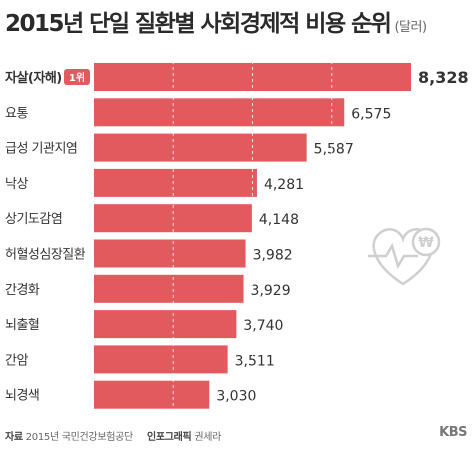  Describe the element at coordinates (453, 432) in the screenshot. I see `kbs-logo: KBS` at that location.